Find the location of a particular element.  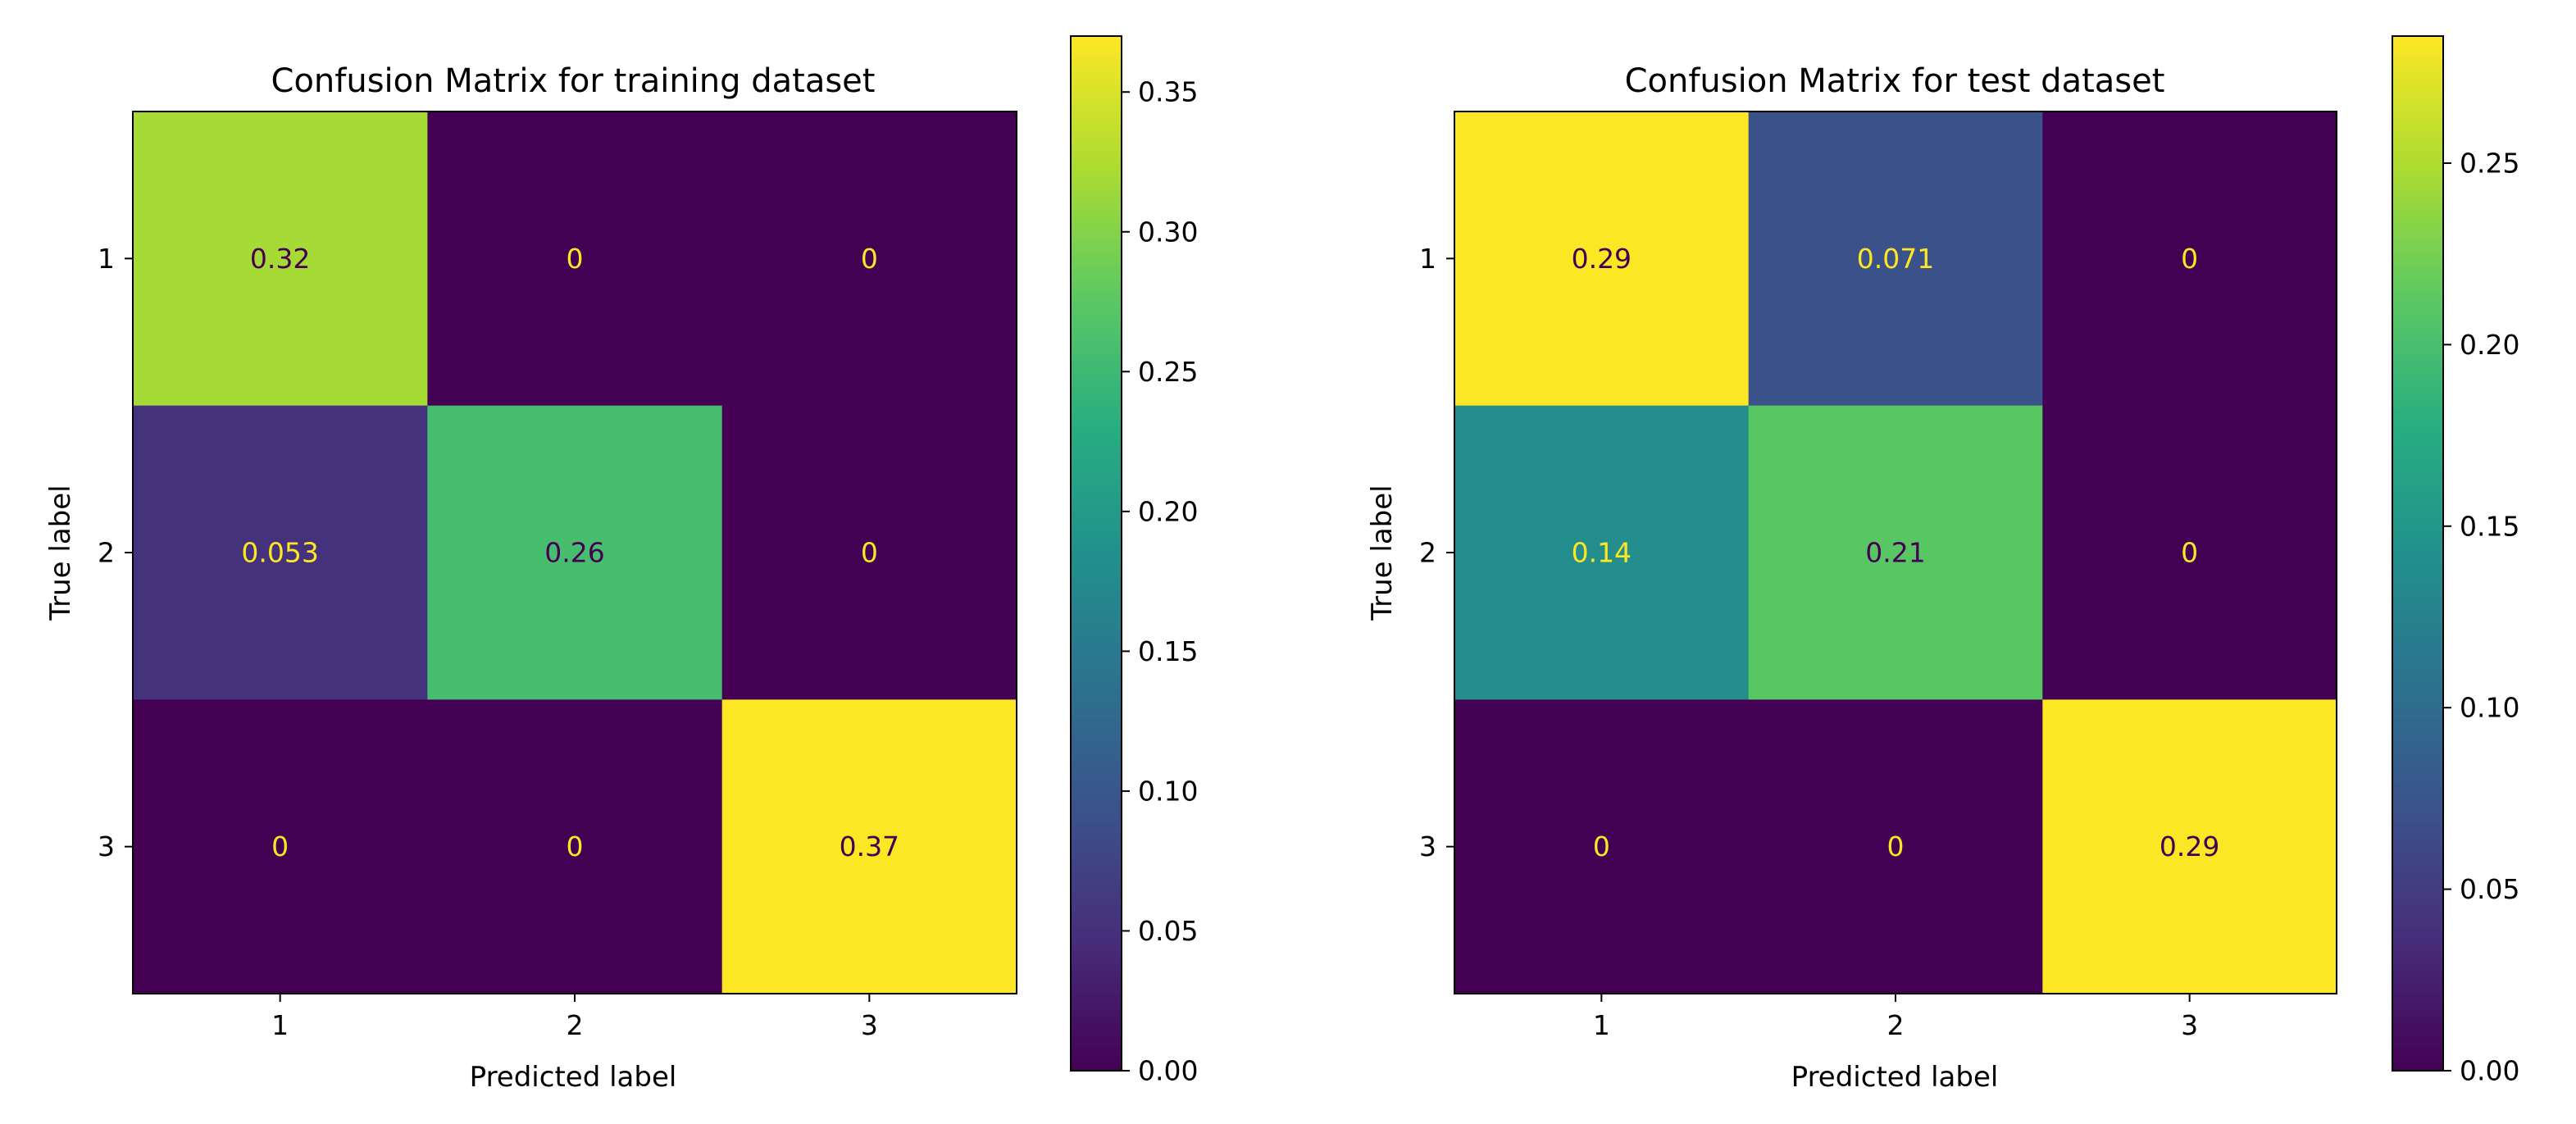

cell-value-label: 0.21 is located at coordinates (1895, 553).